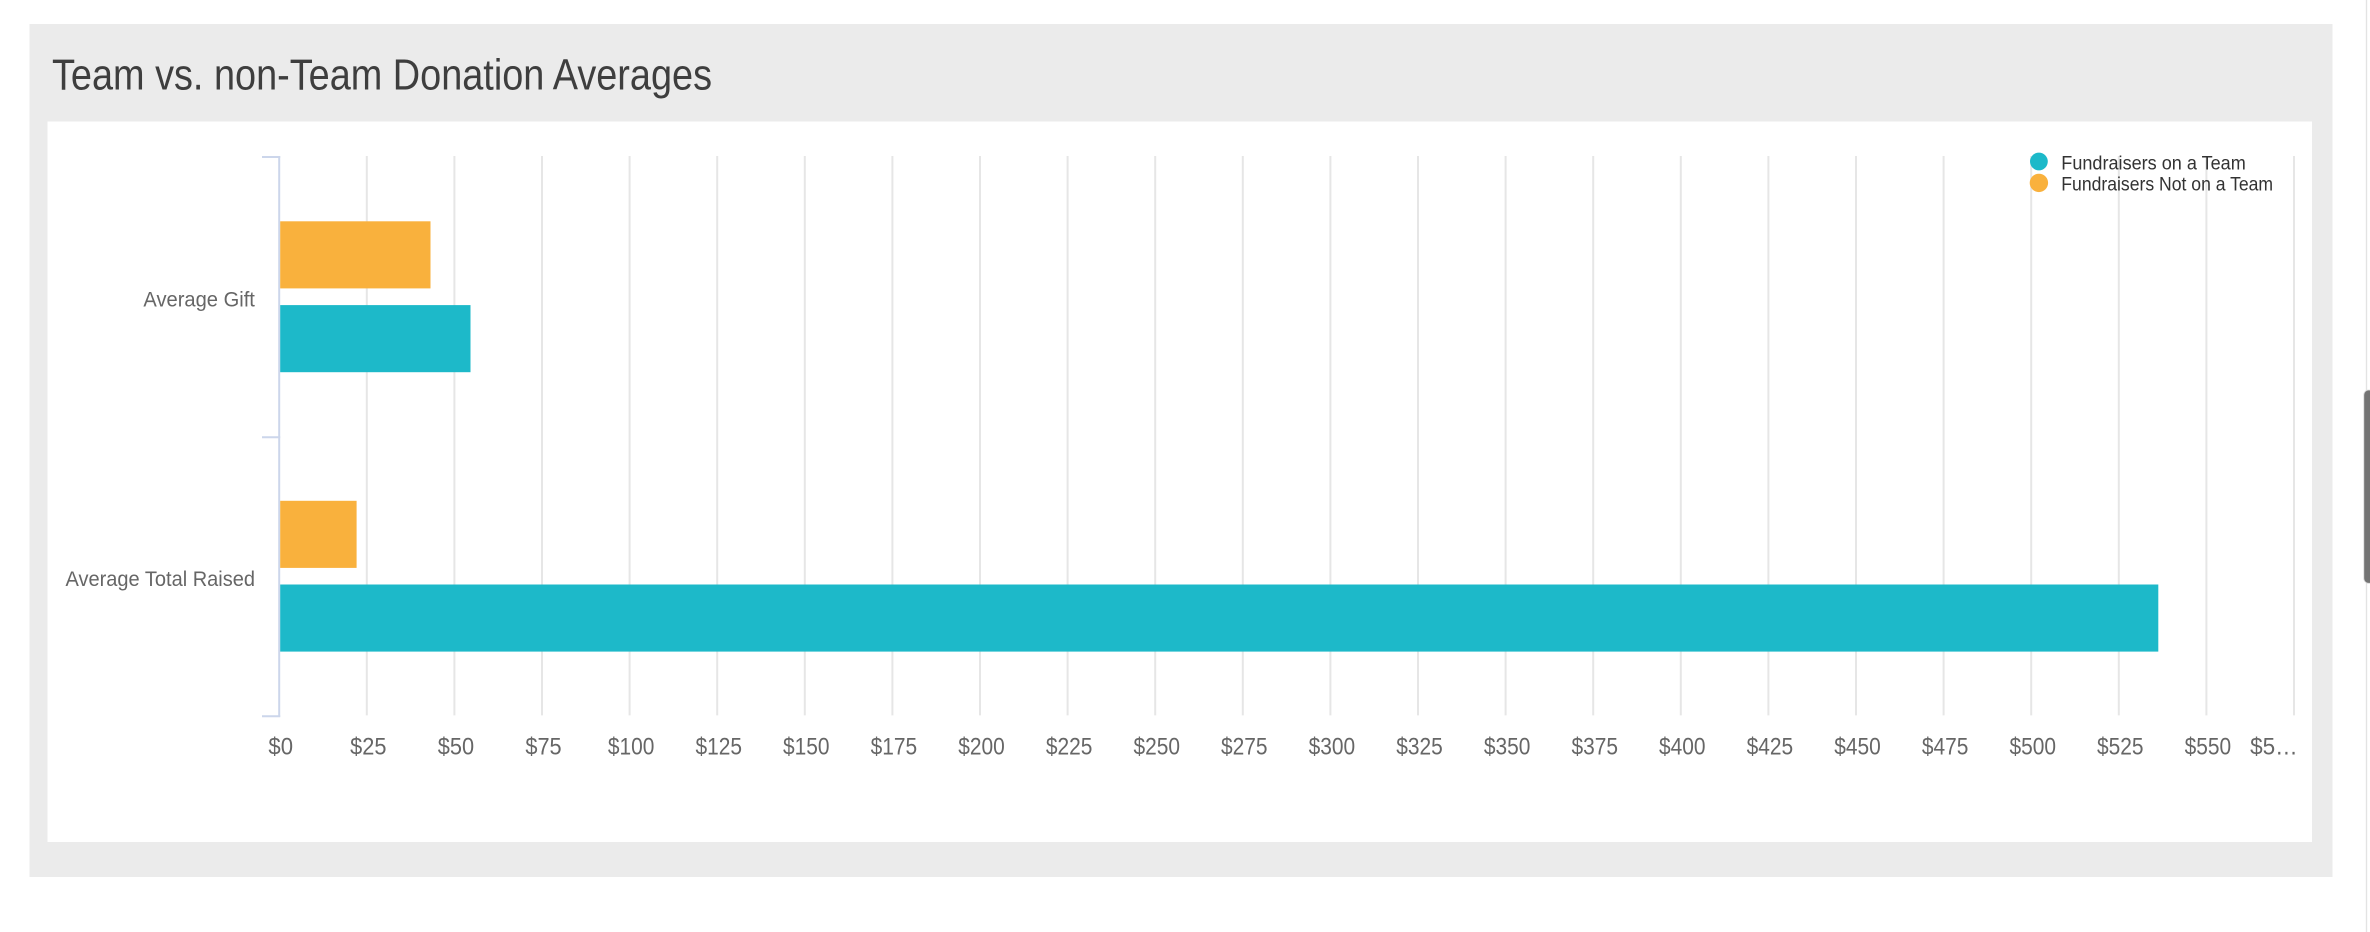 The width and height of the screenshot is (2370, 932). What do you see at coordinates (1682, 747) in the screenshot?
I see `svg-text: $400` at bounding box center [1682, 747].